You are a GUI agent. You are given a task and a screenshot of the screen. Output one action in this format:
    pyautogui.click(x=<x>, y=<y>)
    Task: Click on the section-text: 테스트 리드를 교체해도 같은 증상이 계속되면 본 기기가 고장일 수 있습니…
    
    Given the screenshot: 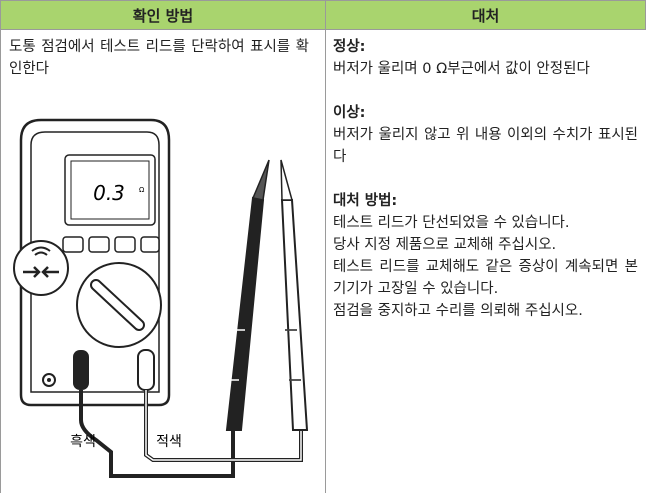 What is the action you would take?
    pyautogui.click(x=485, y=278)
    